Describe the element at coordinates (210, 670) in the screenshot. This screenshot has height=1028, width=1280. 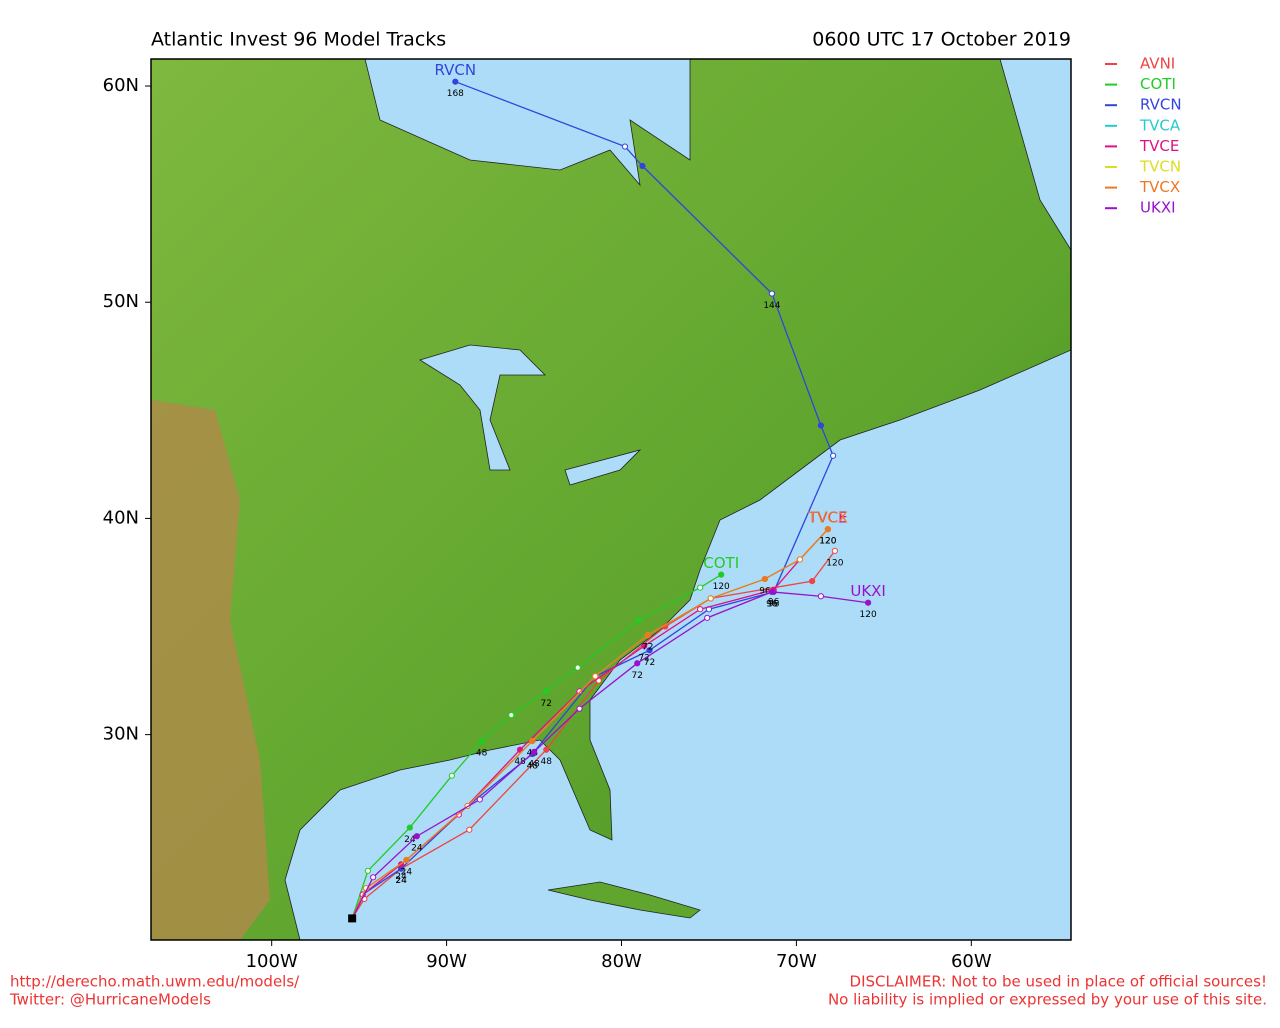
I see `mountains` at that location.